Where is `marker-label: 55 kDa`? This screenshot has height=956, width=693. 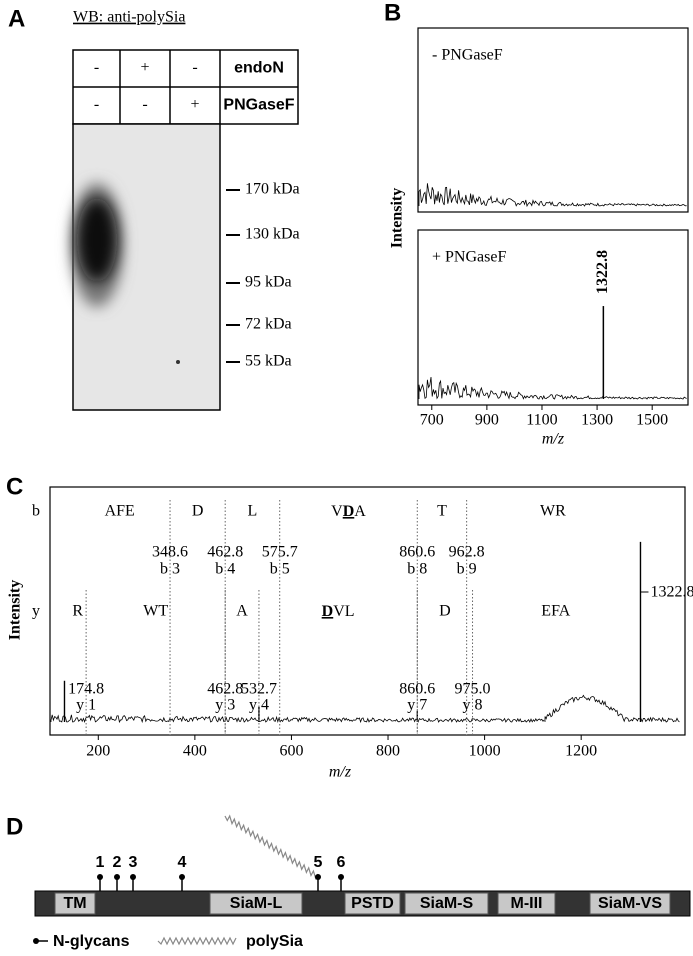 marker-label: 55 kDa is located at coordinates (268, 361).